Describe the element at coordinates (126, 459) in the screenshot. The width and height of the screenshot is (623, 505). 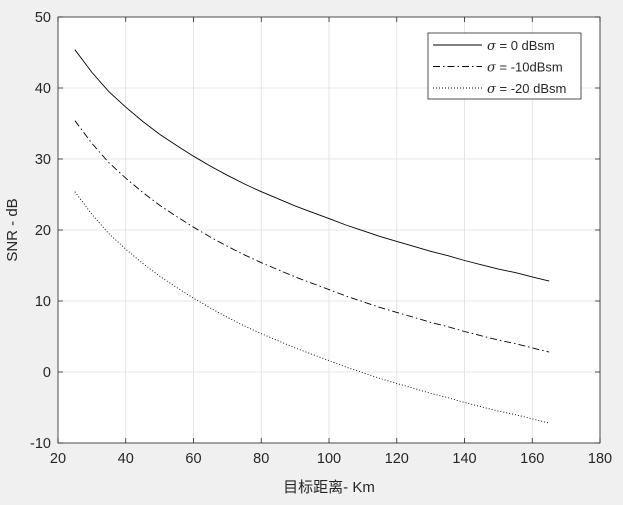
I see `x-tick-label: 40` at that location.